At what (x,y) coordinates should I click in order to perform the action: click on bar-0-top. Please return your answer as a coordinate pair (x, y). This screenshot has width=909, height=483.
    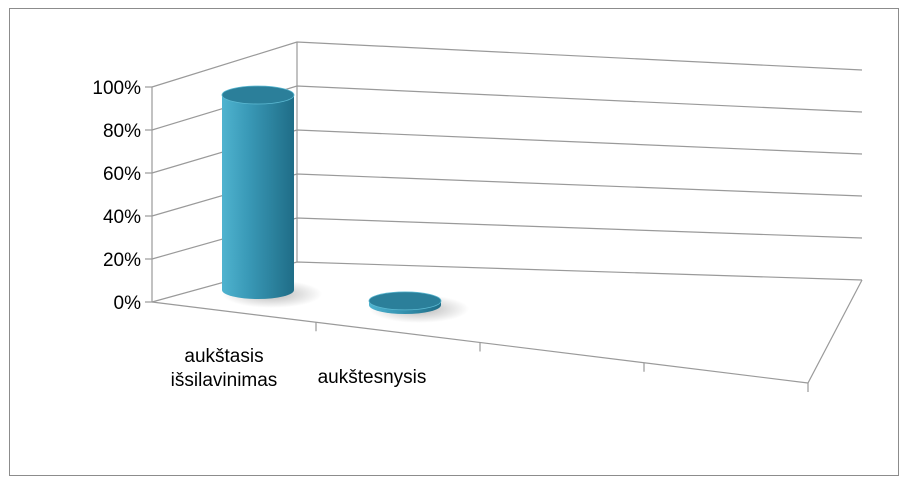
    Looking at the image, I should click on (258, 95).